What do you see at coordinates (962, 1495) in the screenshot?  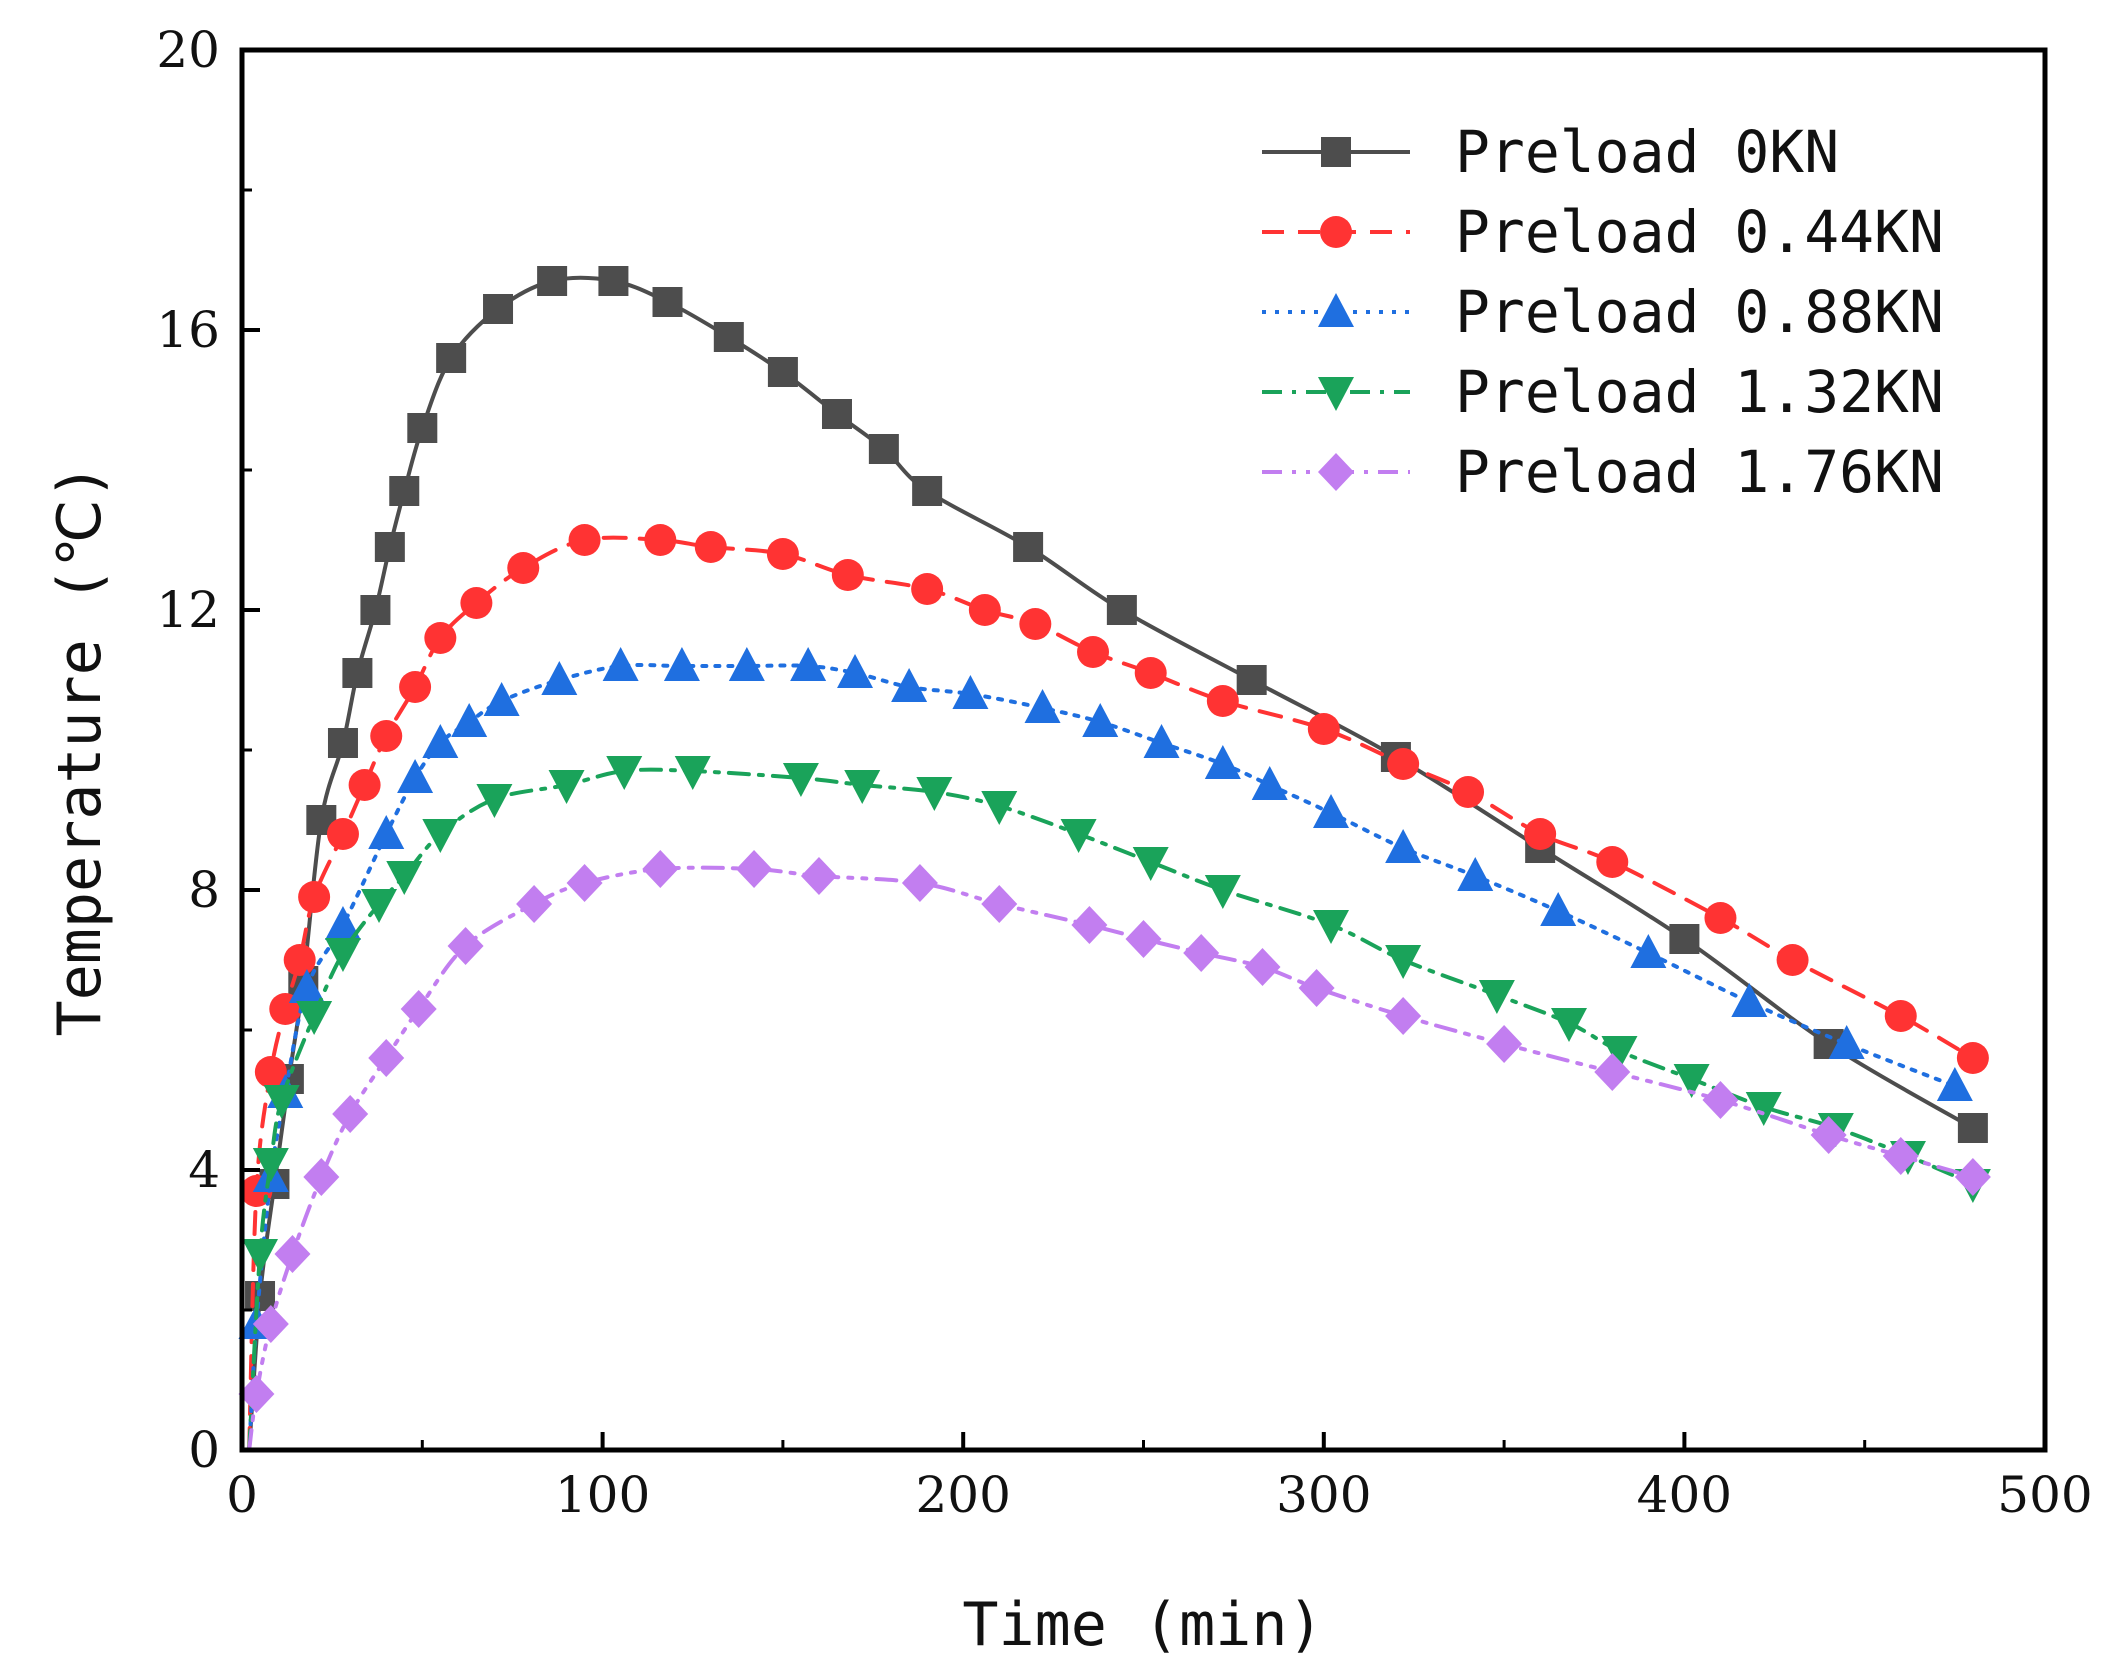 I see `x-tick-label: 200` at bounding box center [962, 1495].